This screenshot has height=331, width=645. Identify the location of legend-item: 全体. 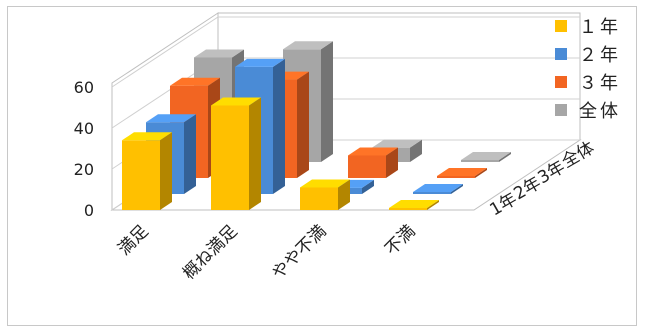
(588, 110).